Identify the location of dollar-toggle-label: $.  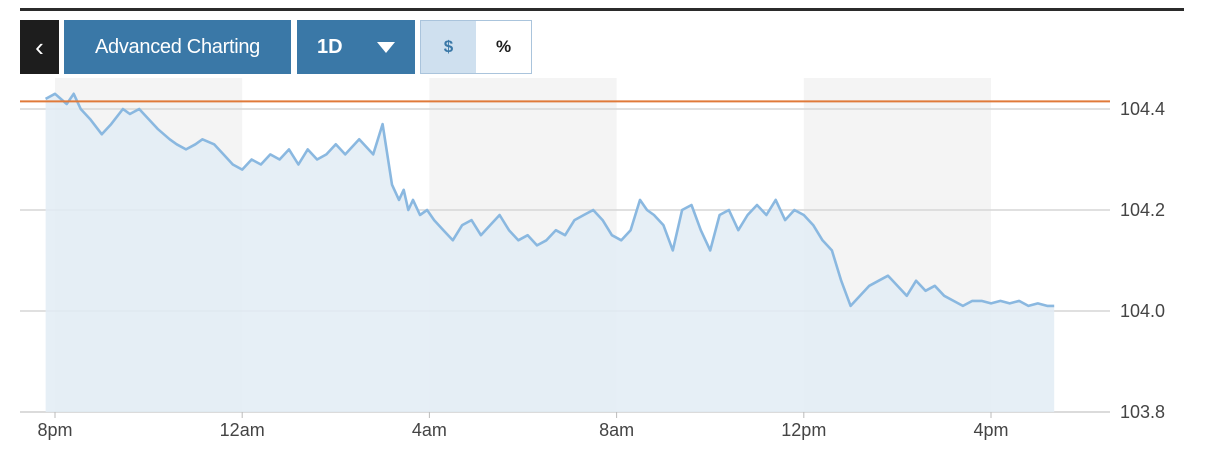
(448, 46).